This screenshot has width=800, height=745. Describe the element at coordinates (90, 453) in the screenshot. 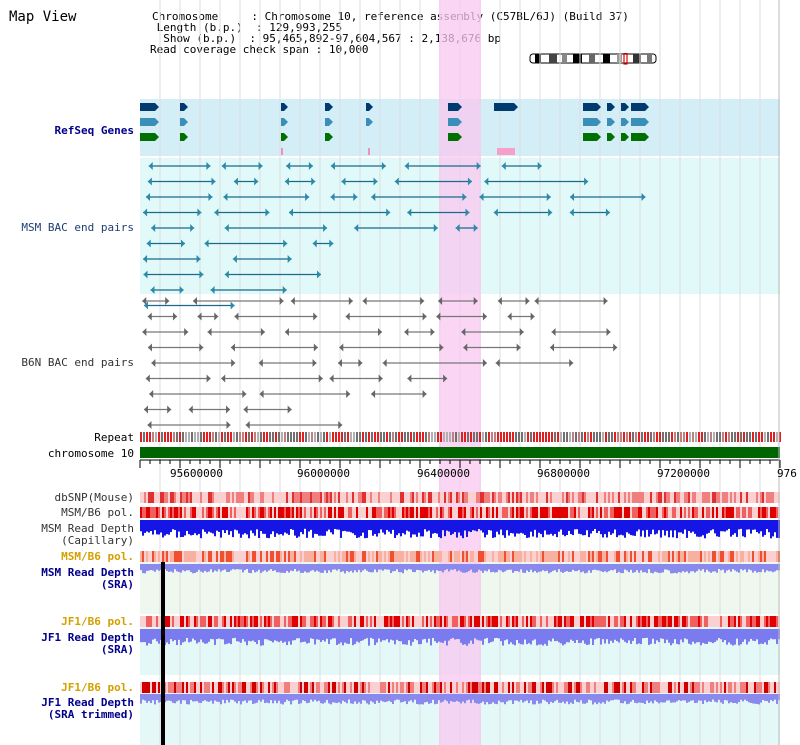

I see `track-label-chromosome: chromosome 10` at that location.